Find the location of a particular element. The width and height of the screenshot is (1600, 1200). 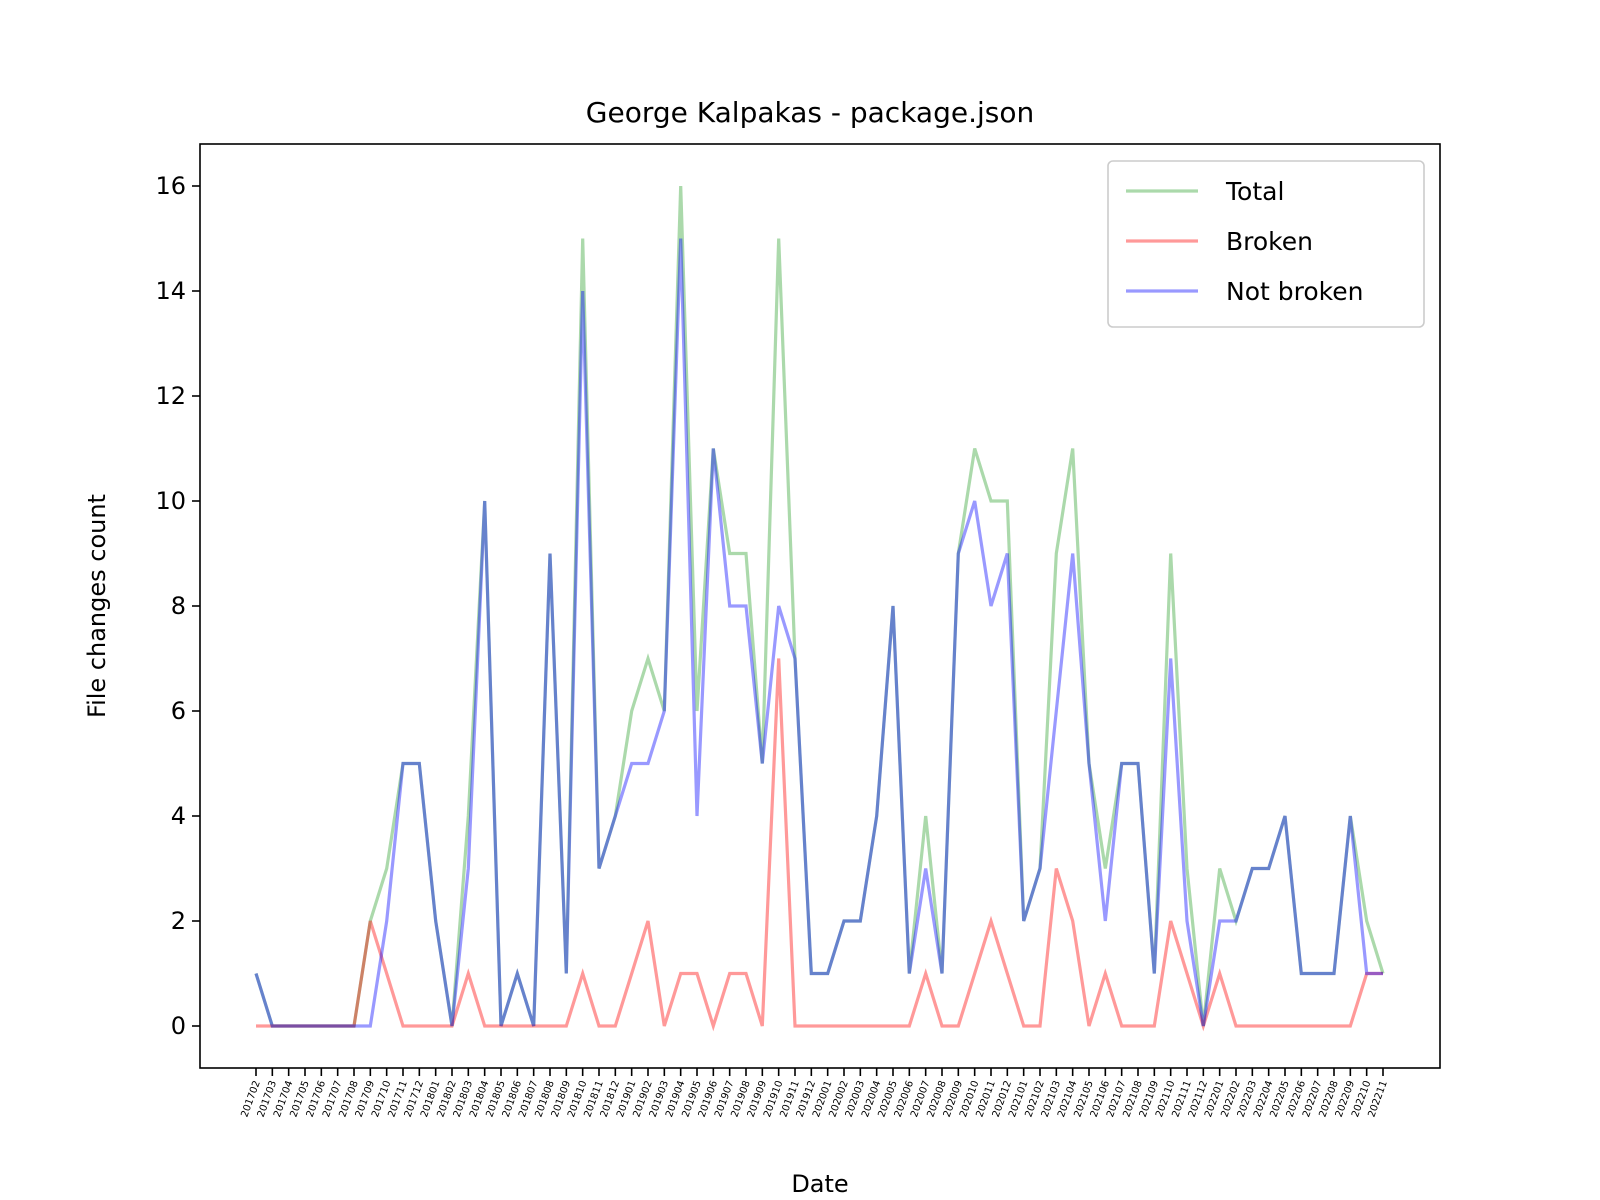

y-tick-label: 12 is located at coordinates (170, 396).